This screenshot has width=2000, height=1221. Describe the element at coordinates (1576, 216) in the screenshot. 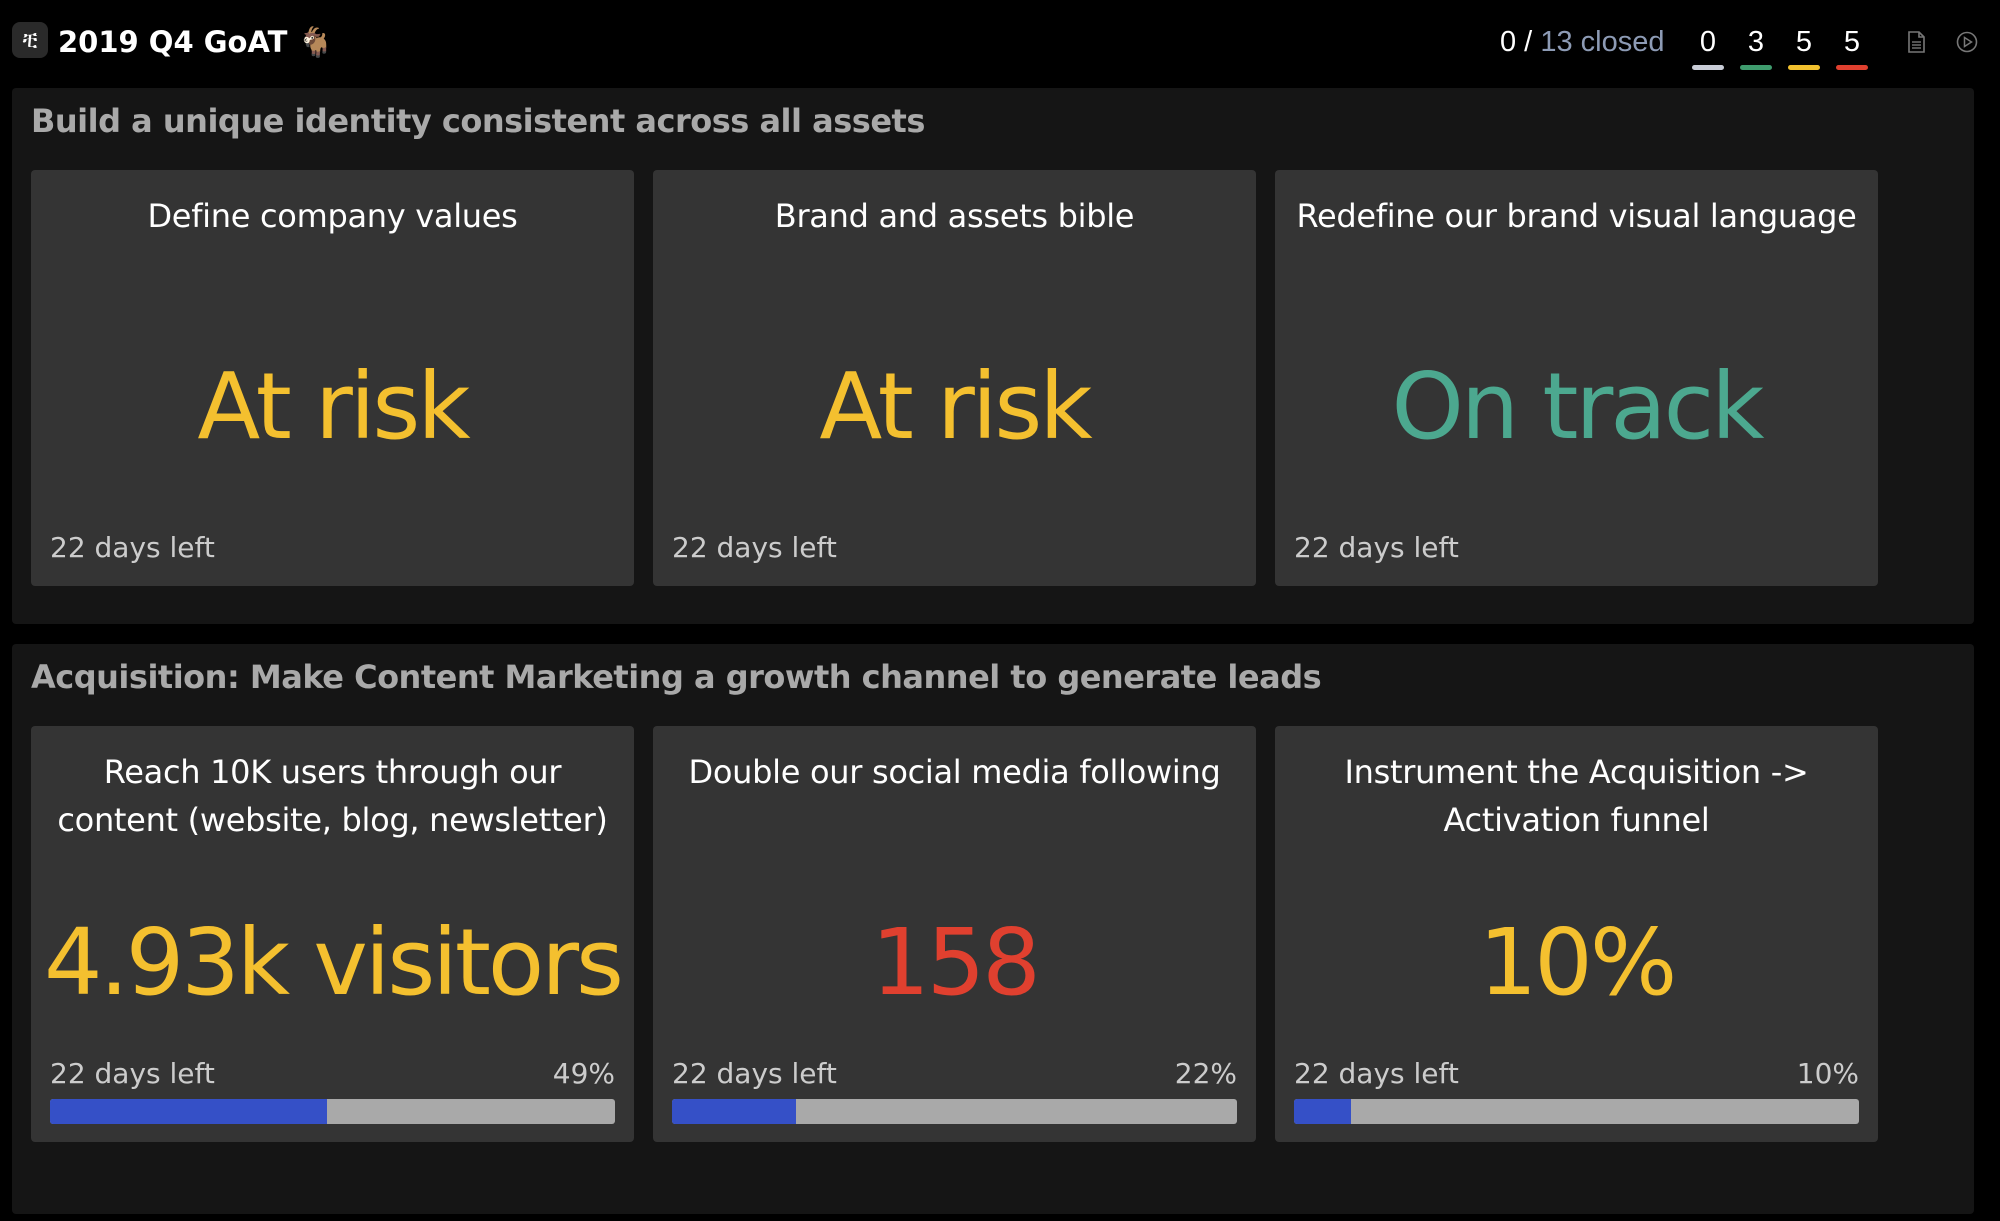

I see `key-result-title: Redefine our brand visual language` at that location.